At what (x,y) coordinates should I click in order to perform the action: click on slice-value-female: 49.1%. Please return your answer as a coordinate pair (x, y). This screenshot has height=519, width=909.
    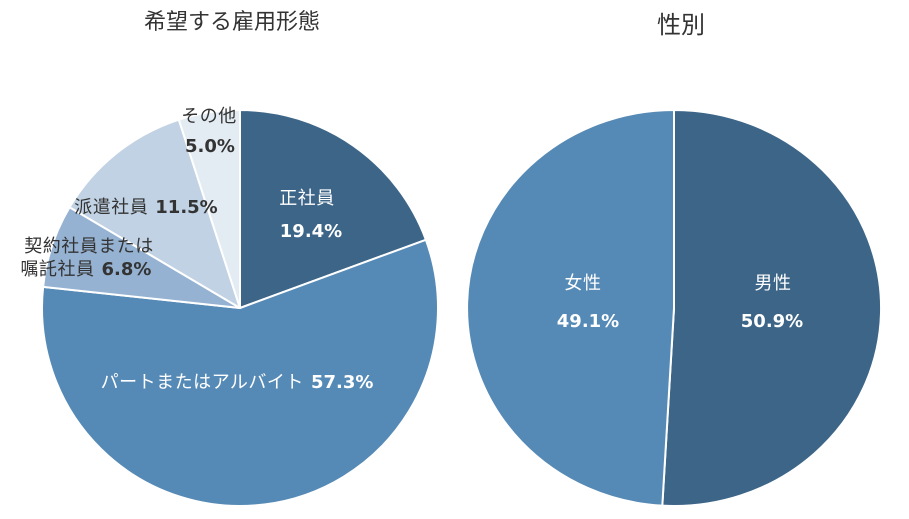
    Looking at the image, I should click on (588, 321).